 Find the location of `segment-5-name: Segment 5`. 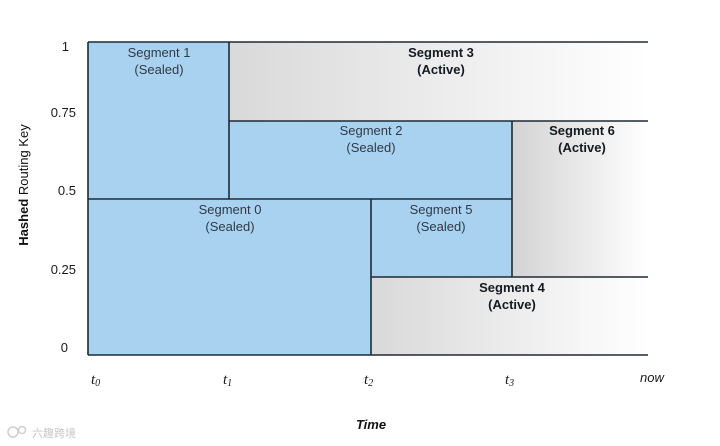

segment-5-name: Segment 5 is located at coordinates (441, 209).